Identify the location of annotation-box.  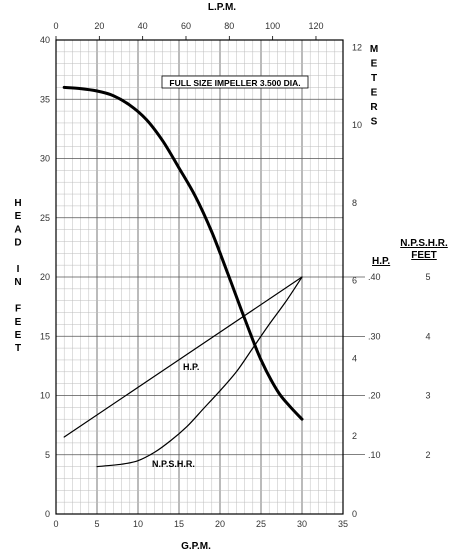
(235, 82).